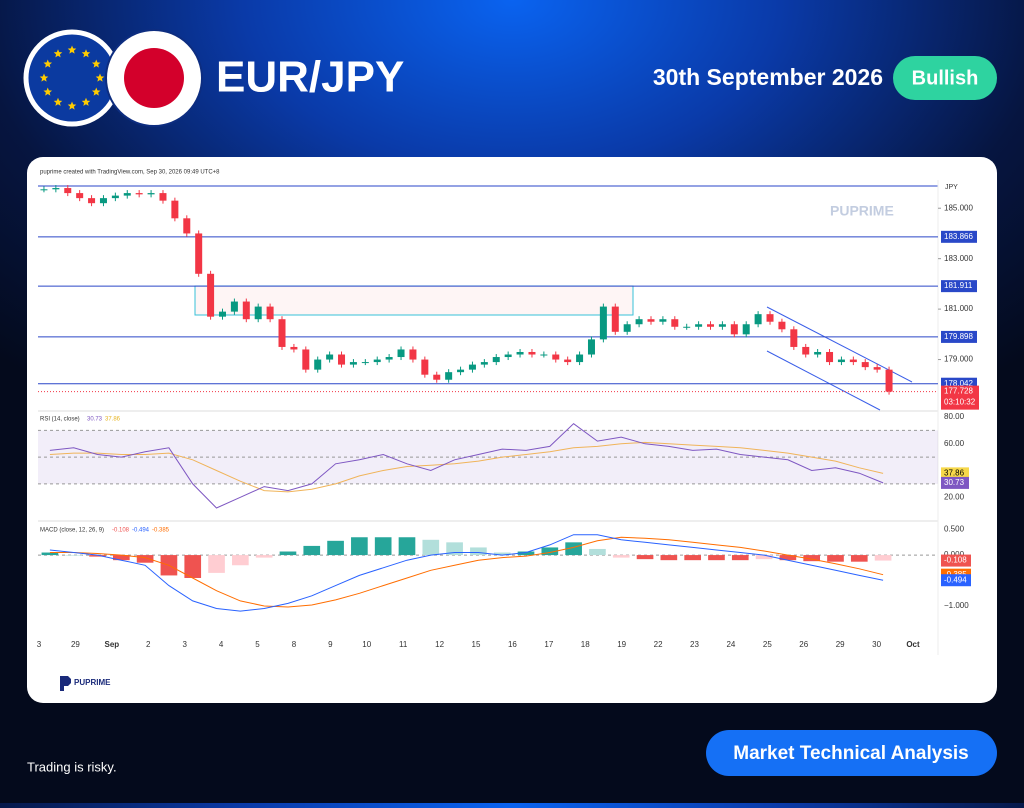 The height and width of the screenshot is (808, 1024). I want to click on x-tick-label: 22, so click(658, 644).